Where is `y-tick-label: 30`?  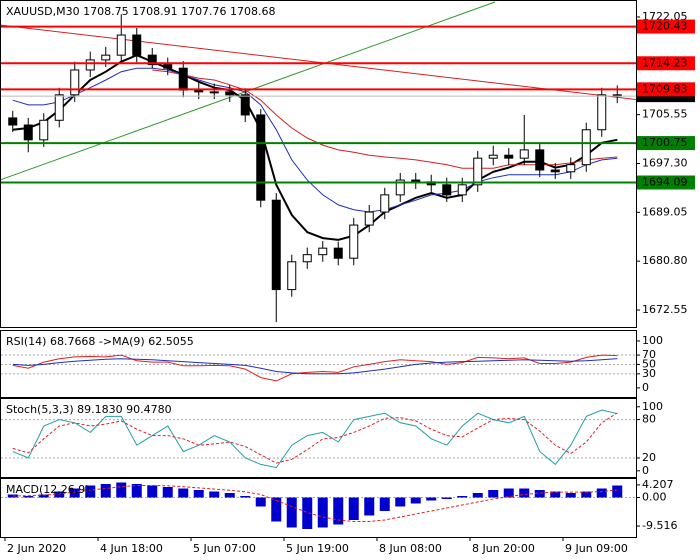
y-tick-label: 30 is located at coordinates (649, 373).